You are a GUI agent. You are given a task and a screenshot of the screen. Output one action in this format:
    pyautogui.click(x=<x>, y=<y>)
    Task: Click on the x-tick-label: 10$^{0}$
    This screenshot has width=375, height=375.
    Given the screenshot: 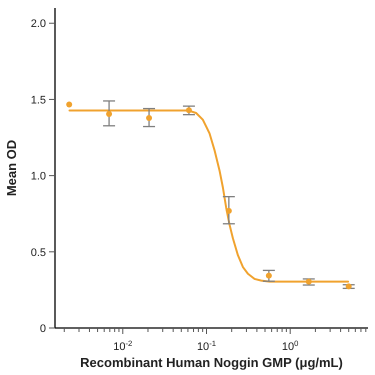 What is the action you would take?
    pyautogui.click(x=290, y=345)
    